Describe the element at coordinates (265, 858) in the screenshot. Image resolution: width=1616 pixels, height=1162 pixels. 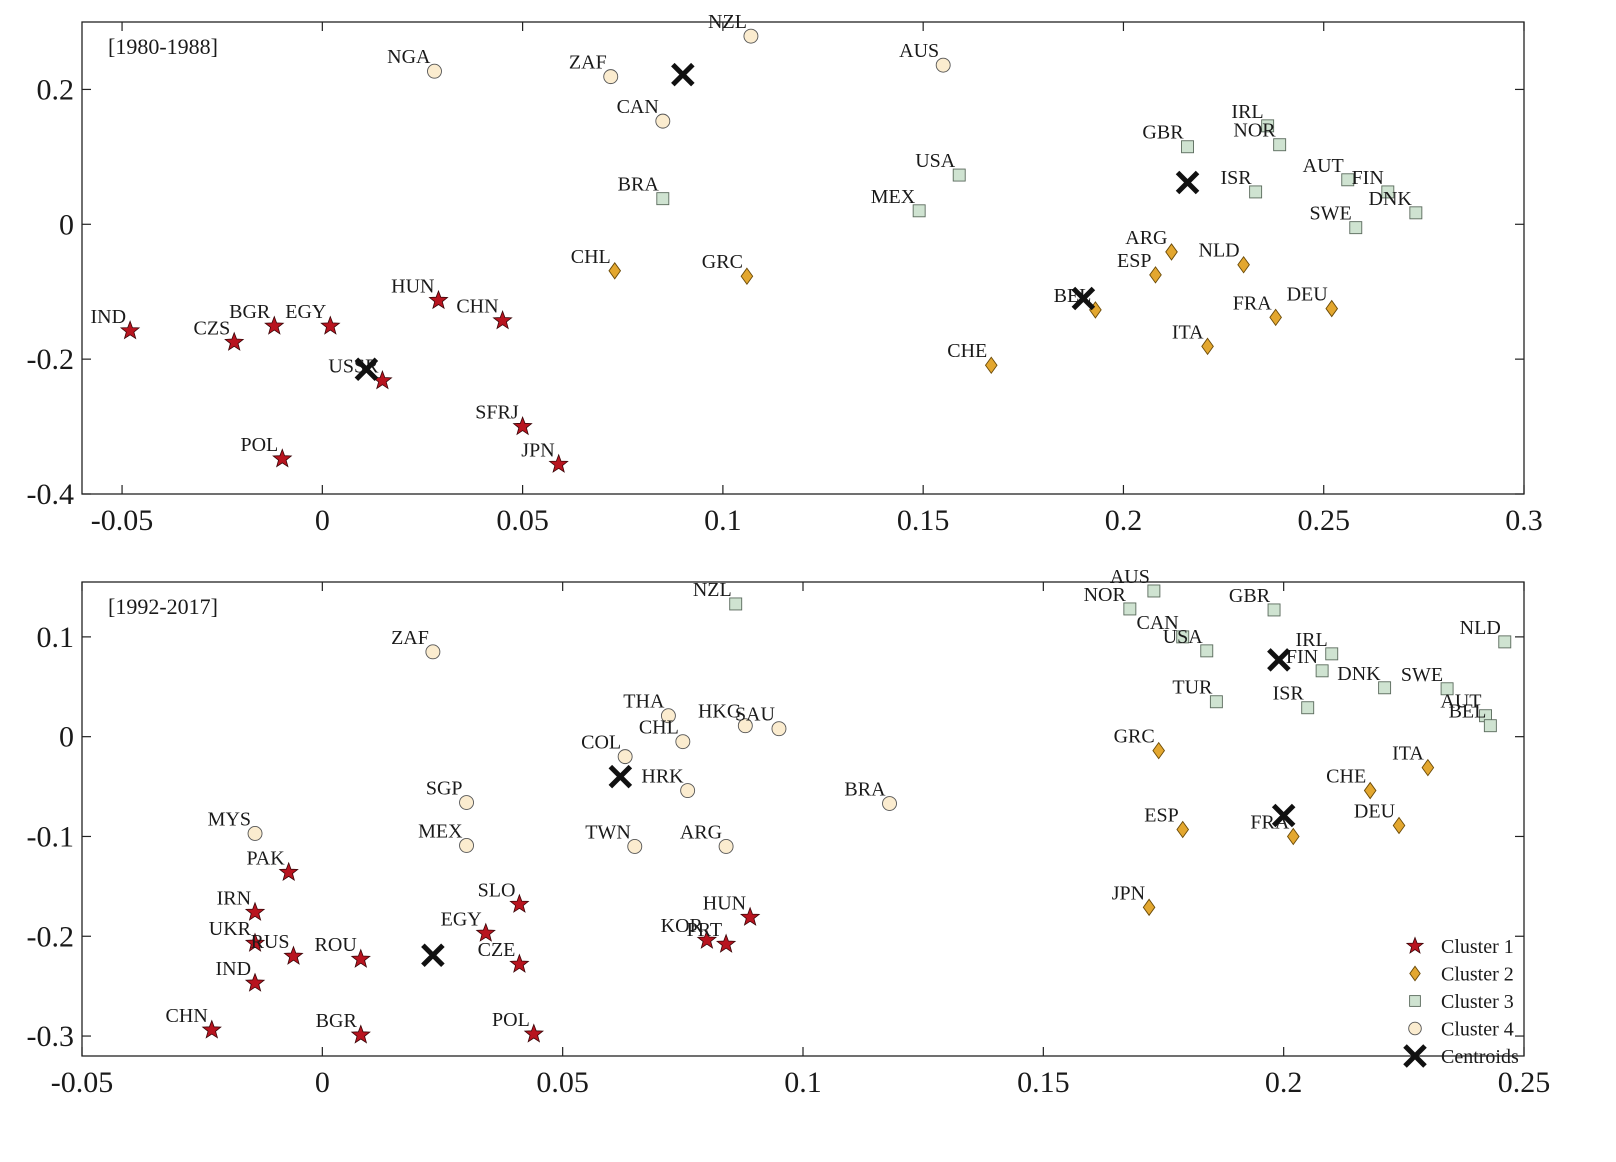
I see `point-label: PAK` at that location.